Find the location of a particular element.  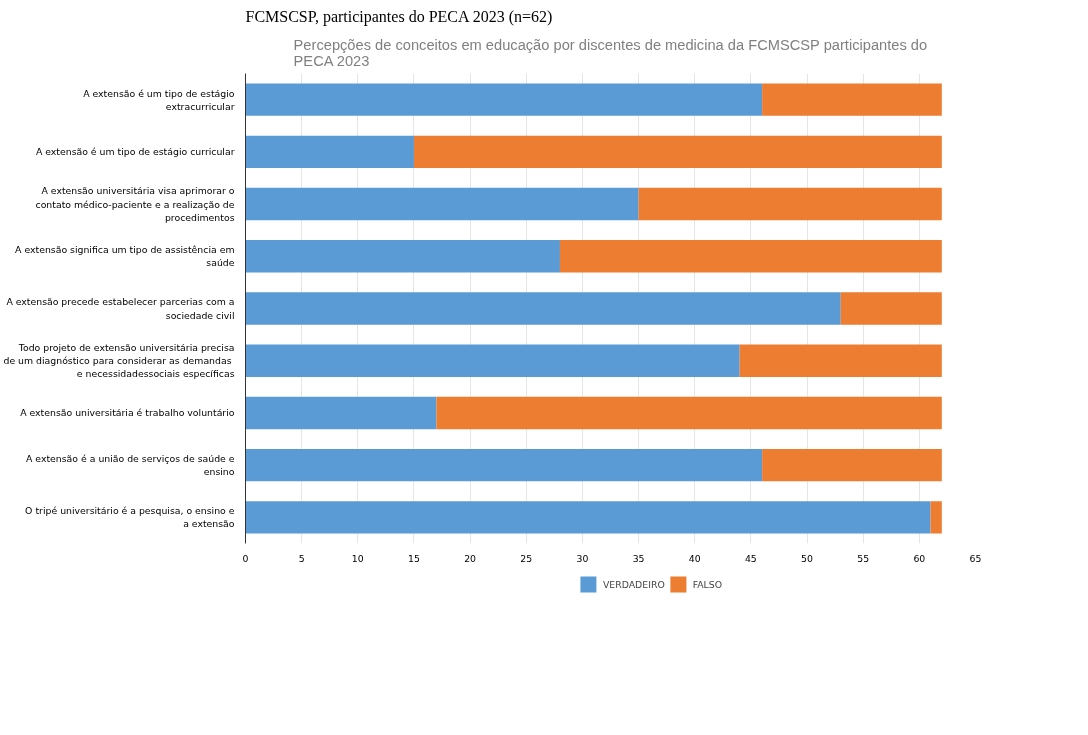

x-tick-label: 10 is located at coordinates (357, 558).